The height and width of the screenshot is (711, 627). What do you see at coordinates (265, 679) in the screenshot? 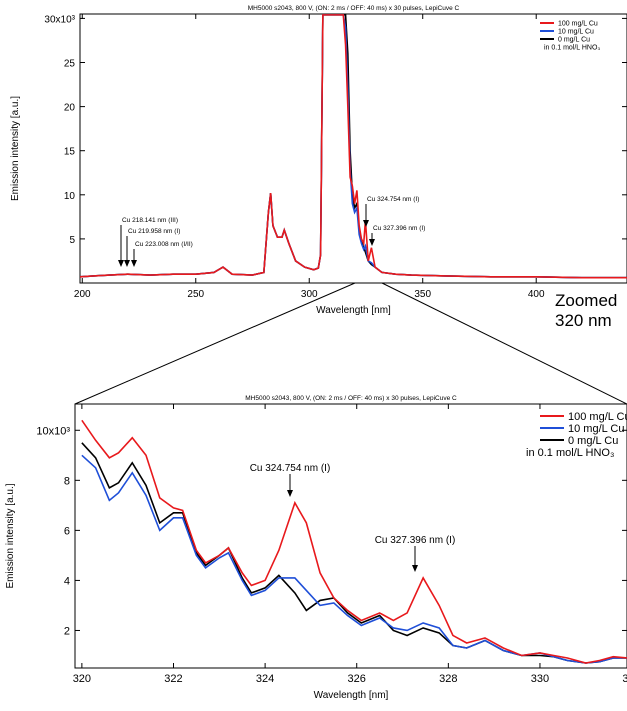
I see `x-tick-label: 324` at bounding box center [265, 679].